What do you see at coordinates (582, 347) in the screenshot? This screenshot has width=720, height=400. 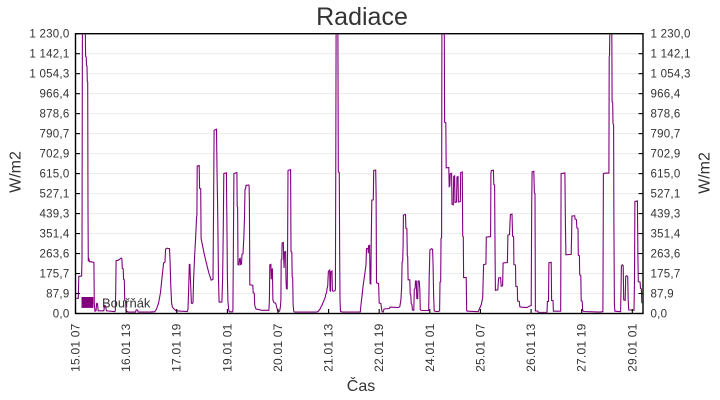 I see `svg-text: 27.01 19` at bounding box center [582, 347].